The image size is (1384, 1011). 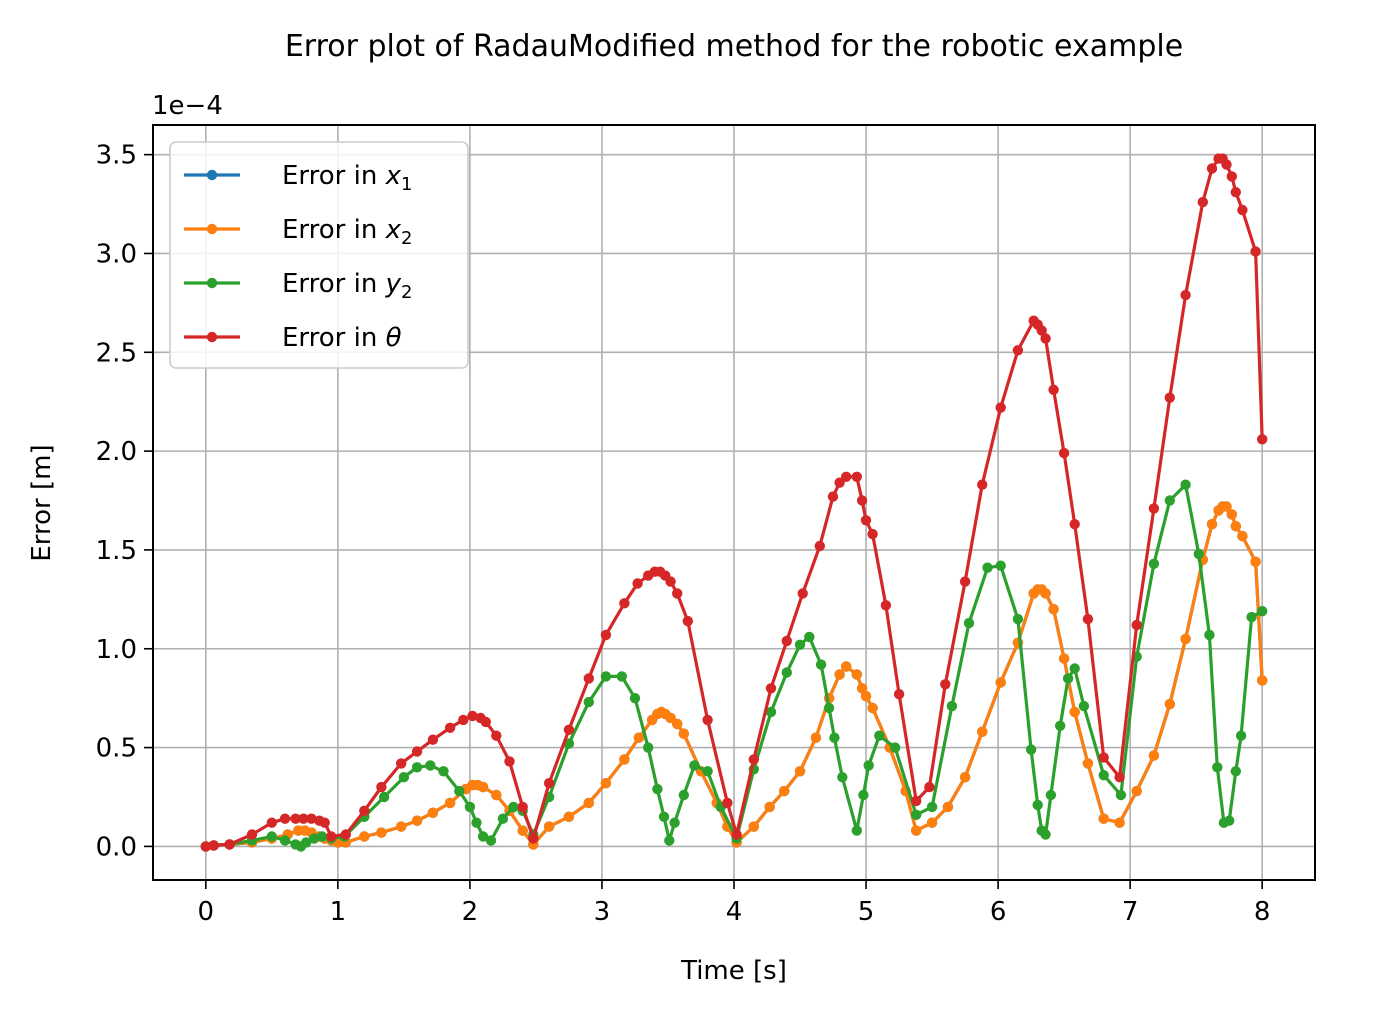 What do you see at coordinates (206, 912) in the screenshot?
I see `x-tick-label: 0` at bounding box center [206, 912].